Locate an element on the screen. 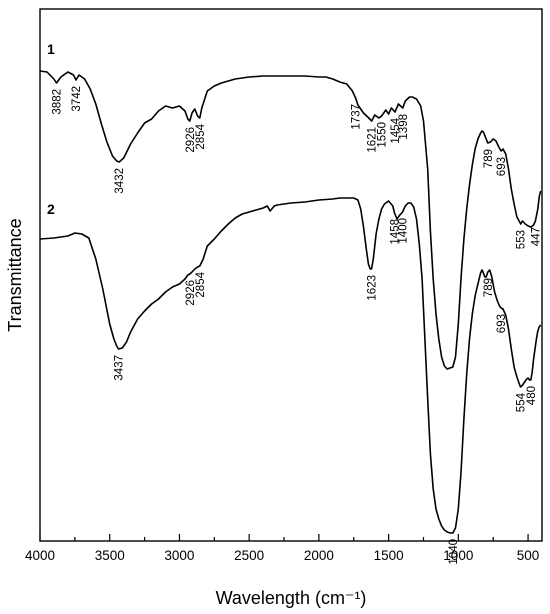  peak-label-1-2926: 2926 is located at coordinates (191, 140).